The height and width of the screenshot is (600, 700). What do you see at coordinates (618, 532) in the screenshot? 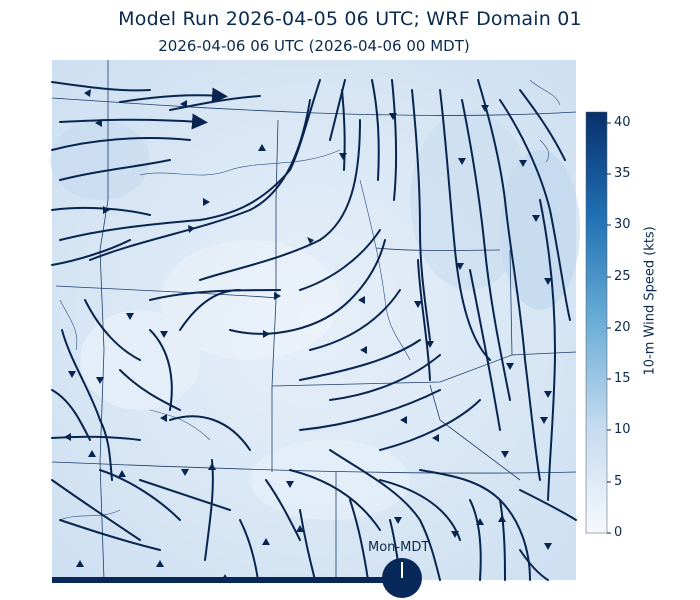
I see `colorbar-tick-label: 0` at bounding box center [618, 532].